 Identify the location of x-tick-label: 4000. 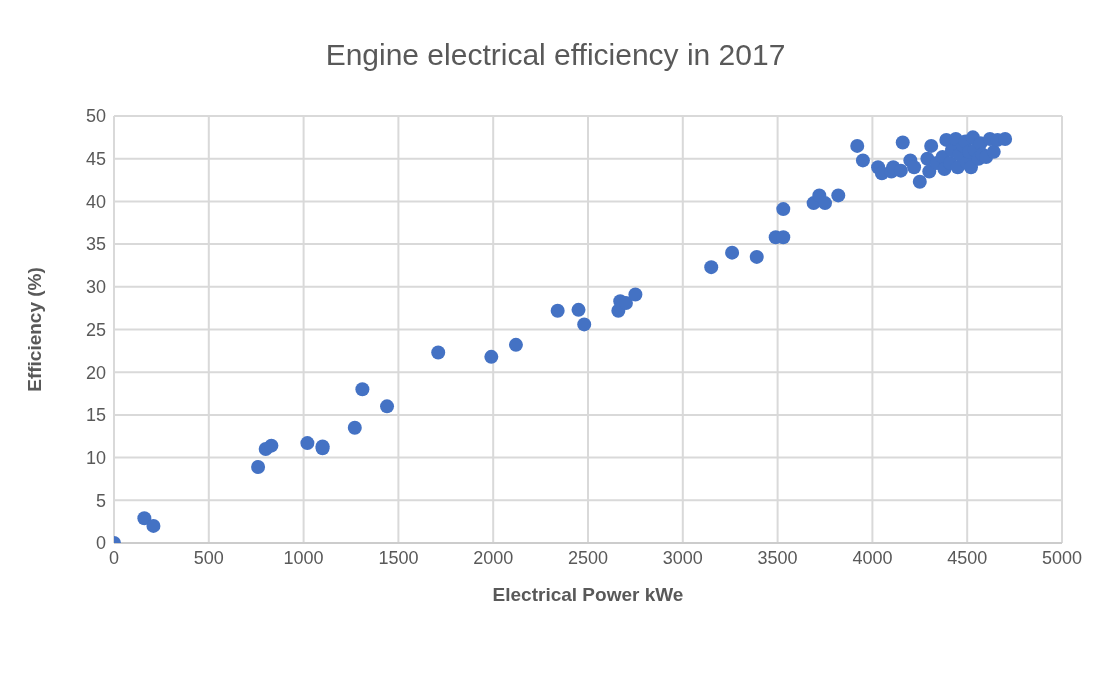
(872, 557).